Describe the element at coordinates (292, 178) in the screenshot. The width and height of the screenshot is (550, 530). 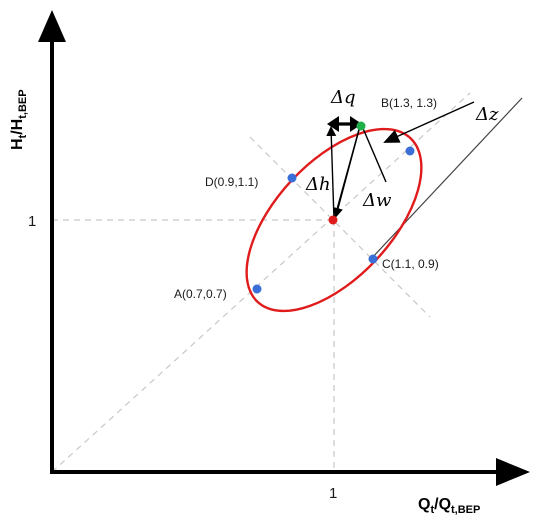
I see `point-d` at that location.